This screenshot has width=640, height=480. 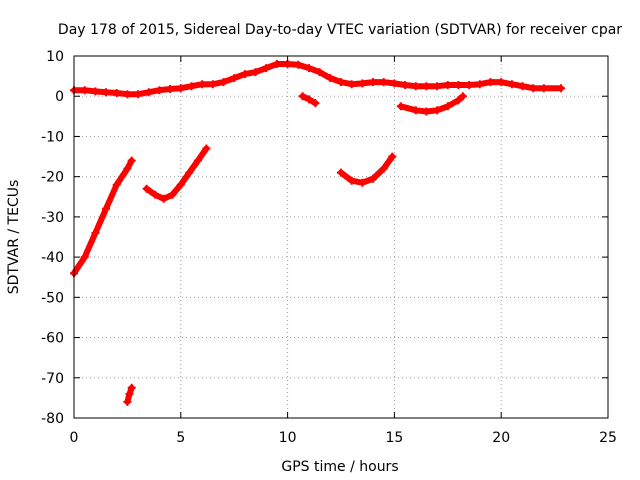 What do you see at coordinates (339, 467) in the screenshot?
I see `x-axis-title: GPS time / hours` at bounding box center [339, 467].